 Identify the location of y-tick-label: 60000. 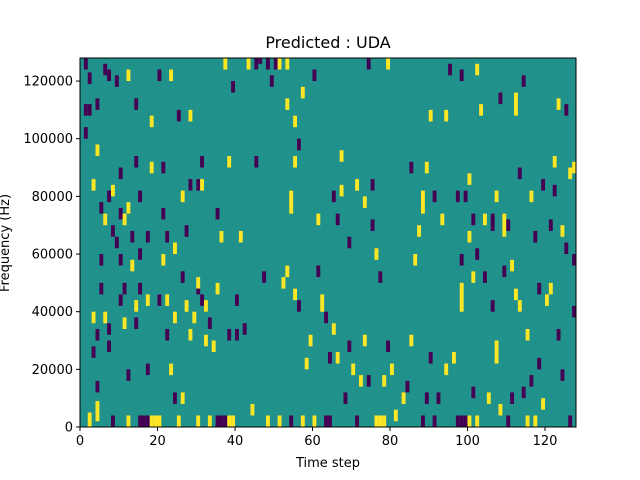
(52, 255).